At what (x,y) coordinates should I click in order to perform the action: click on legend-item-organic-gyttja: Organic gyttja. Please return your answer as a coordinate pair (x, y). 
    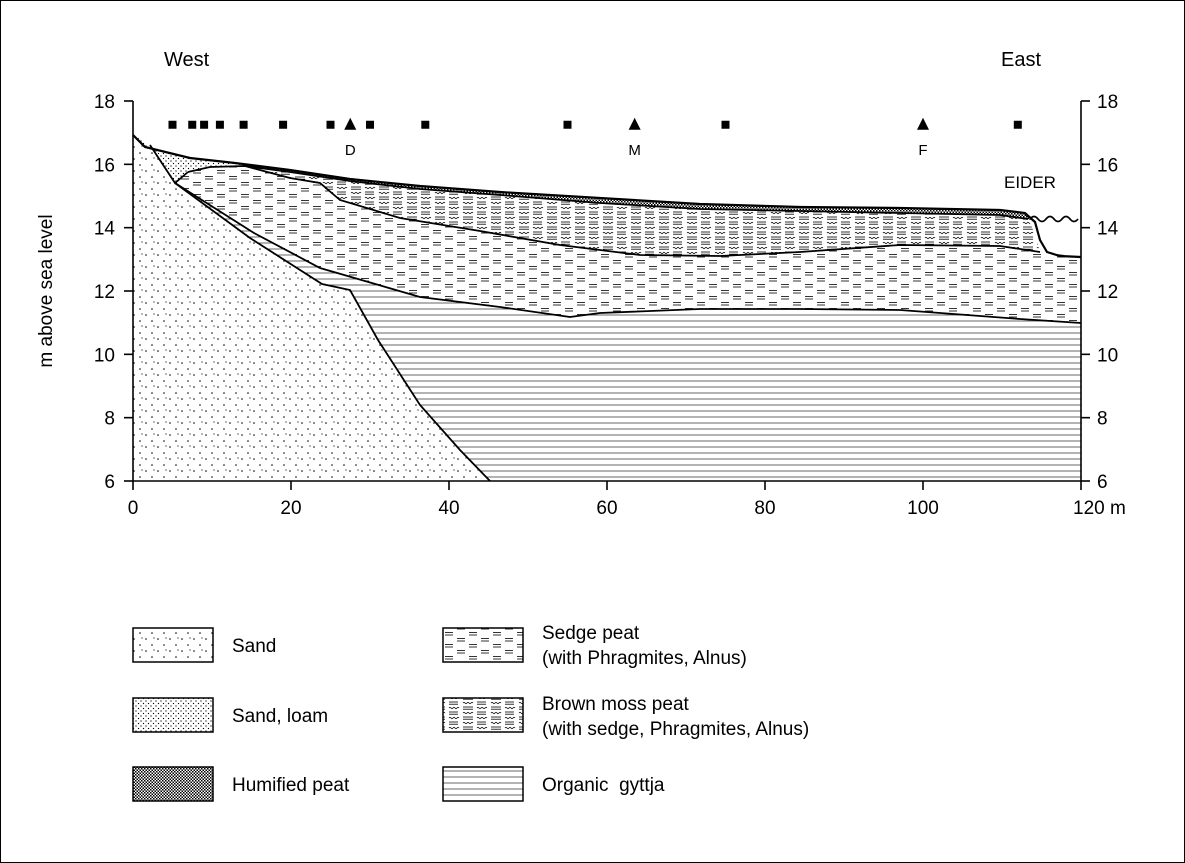
    Looking at the image, I should click on (553, 784).